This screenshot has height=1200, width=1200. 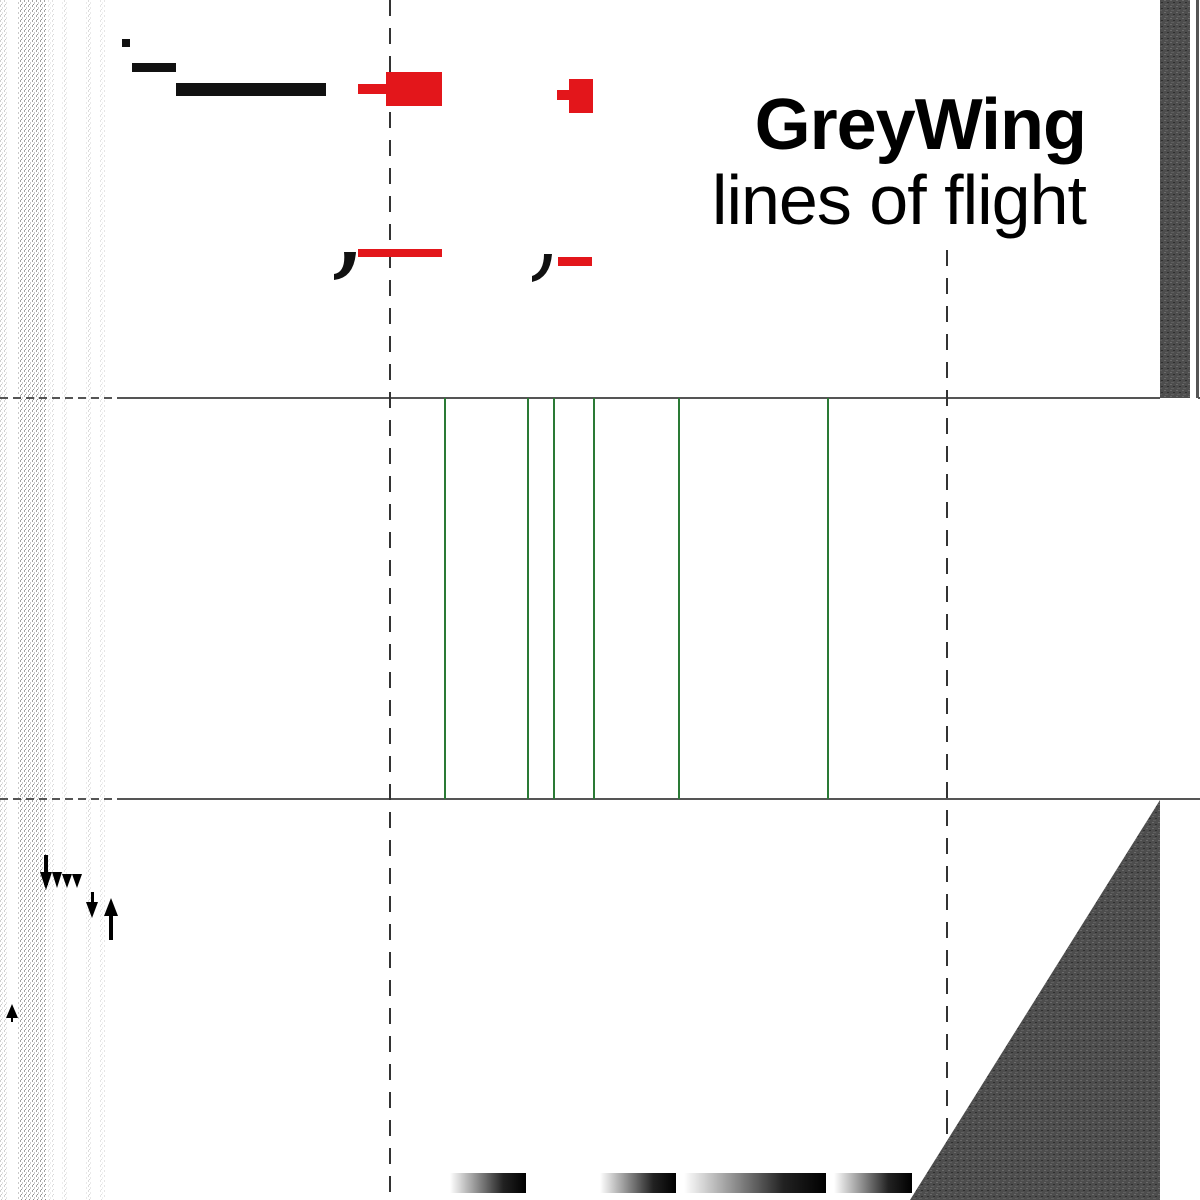 I want to click on green-verticals, so click(x=636, y=598).